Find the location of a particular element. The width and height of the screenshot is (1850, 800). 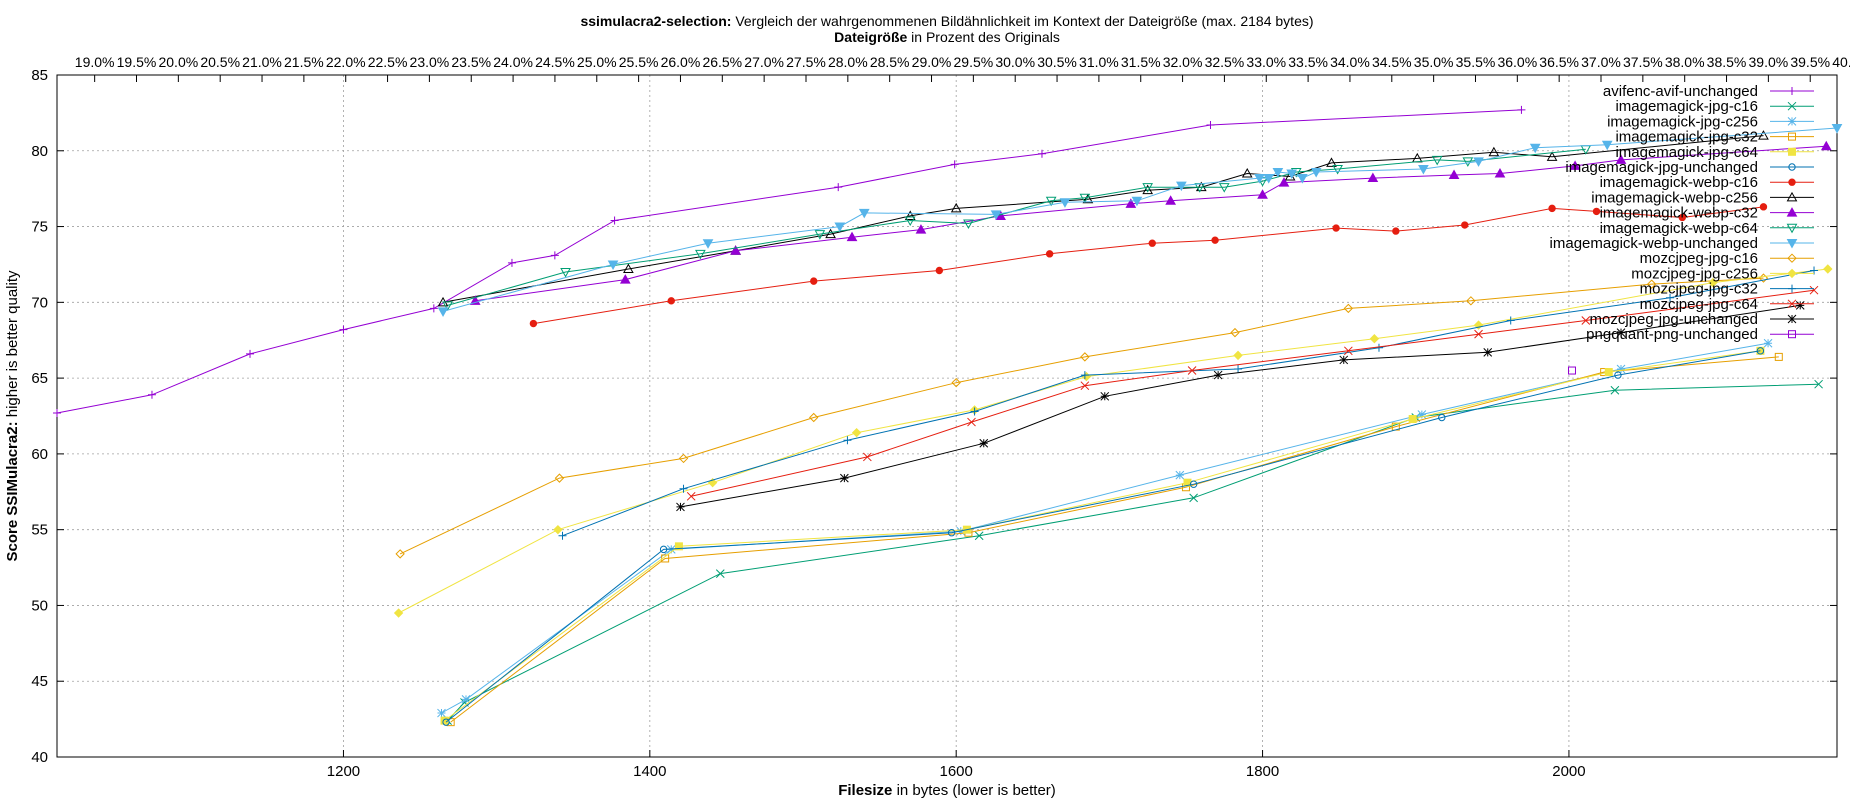

x2-tick-label: 20.0% is located at coordinates (178, 62).